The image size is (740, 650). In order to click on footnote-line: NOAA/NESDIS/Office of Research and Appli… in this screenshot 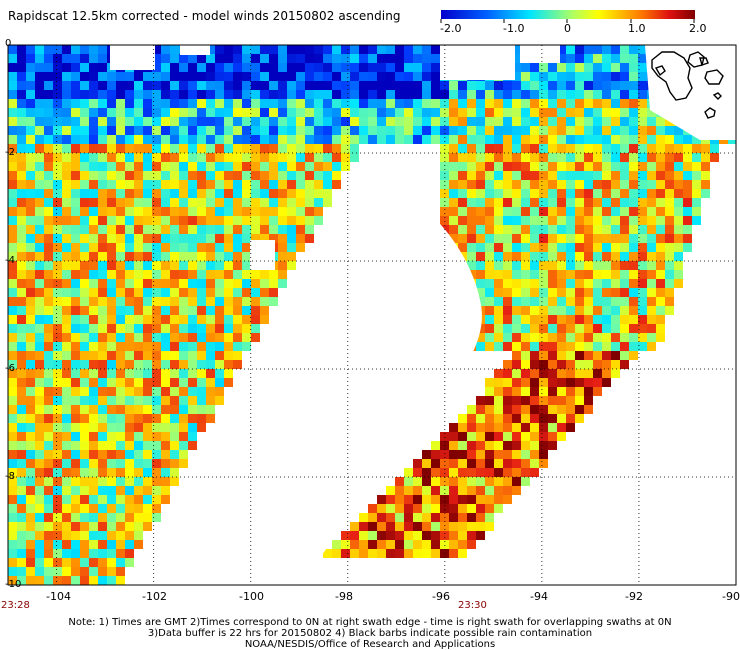, I will do `click(370, 644)`.